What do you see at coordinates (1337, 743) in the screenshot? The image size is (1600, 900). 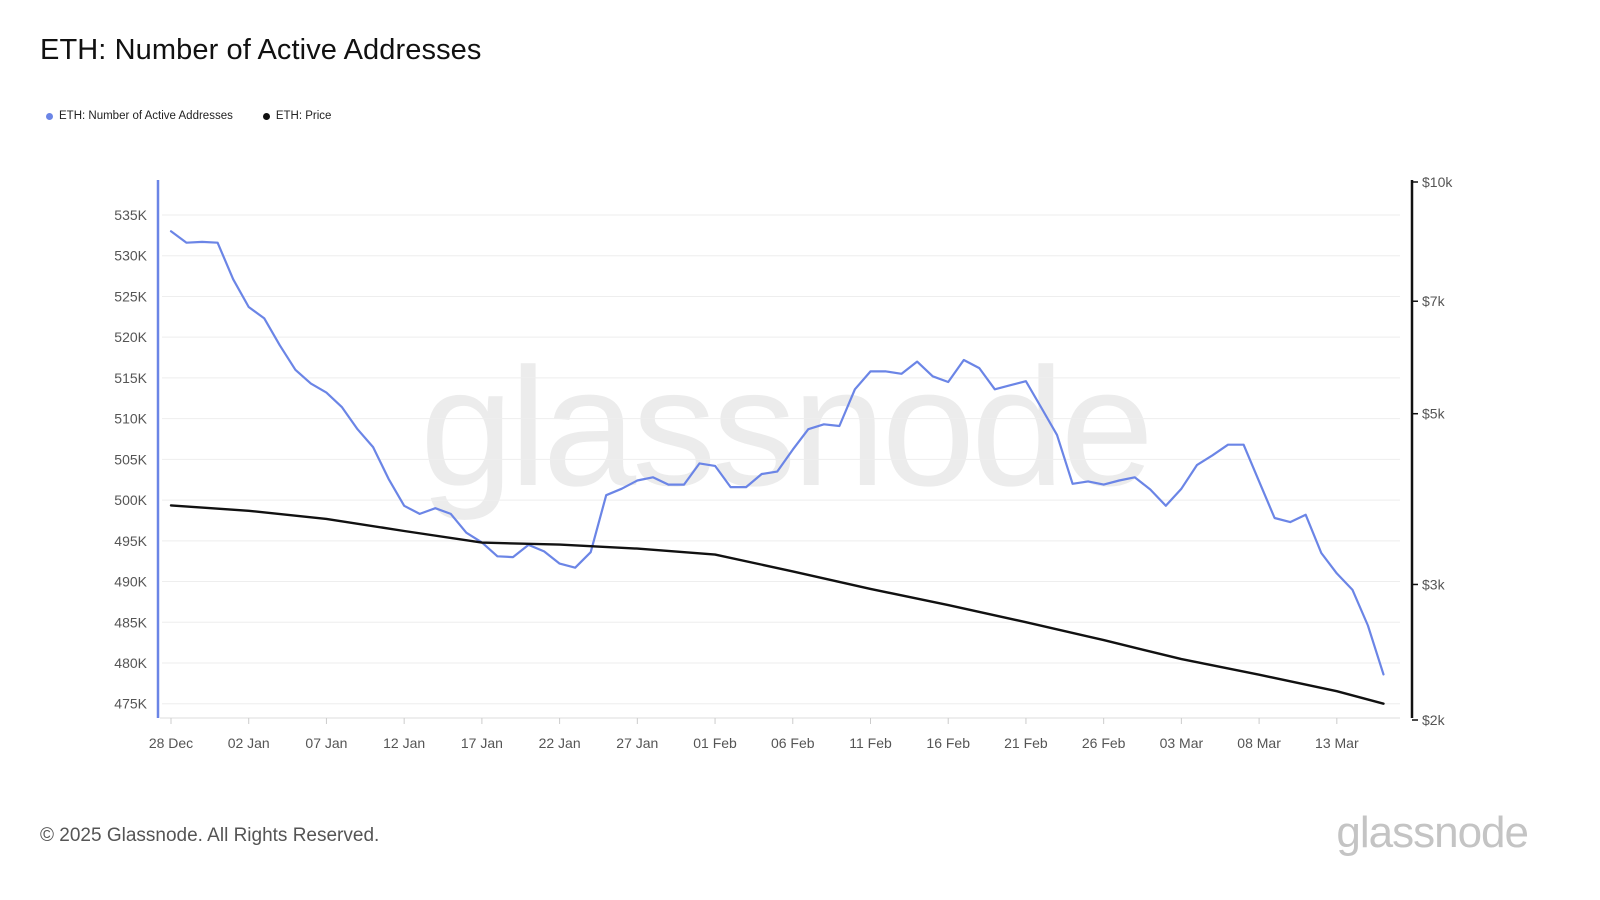 I see `x-tick-label: 13 Mar` at bounding box center [1337, 743].